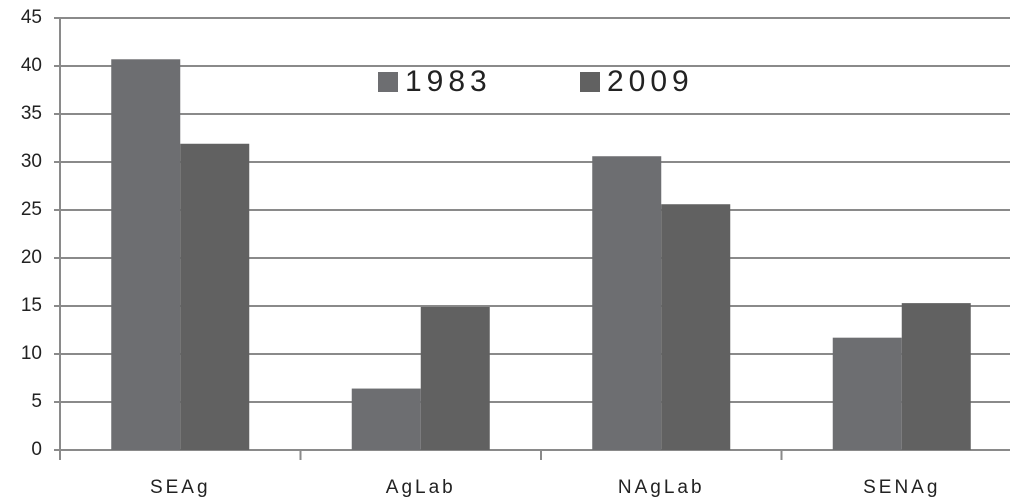 The height and width of the screenshot is (499, 1022). What do you see at coordinates (31, 113) in the screenshot?
I see `y-tick-label: 35` at bounding box center [31, 113].